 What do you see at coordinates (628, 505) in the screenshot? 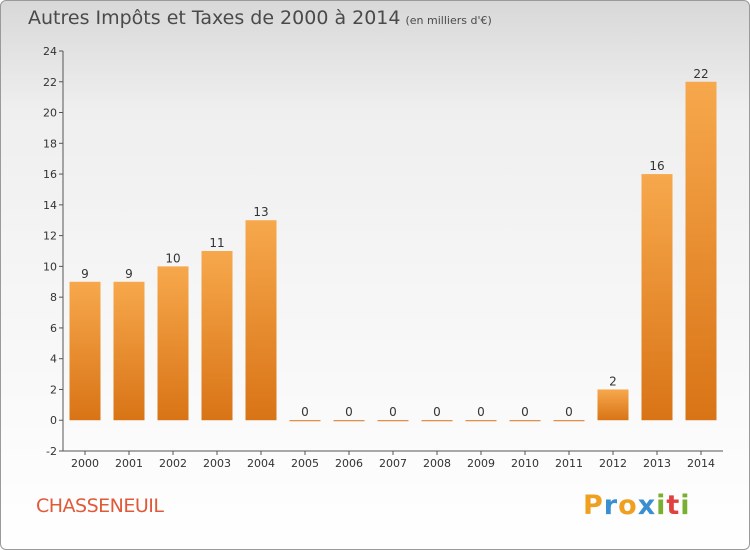
I see `logo-letter: o` at bounding box center [628, 505].